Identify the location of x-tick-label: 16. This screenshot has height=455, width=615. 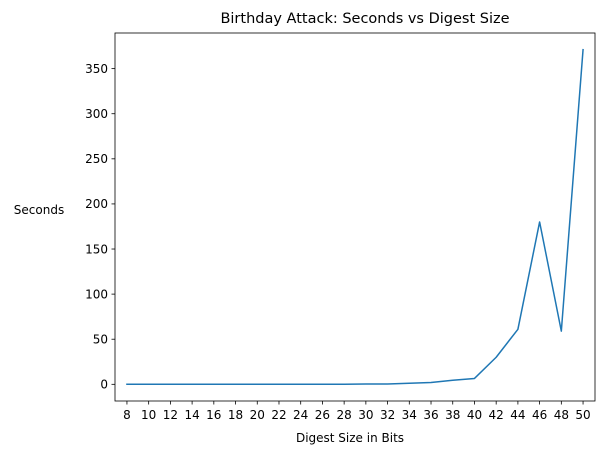
(213, 415).